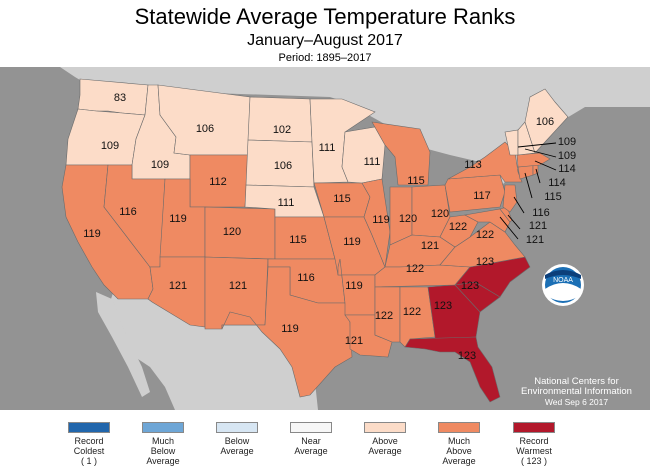  Describe the element at coordinates (385, 446) in the screenshot. I see `legend-label: Above Average` at that location.